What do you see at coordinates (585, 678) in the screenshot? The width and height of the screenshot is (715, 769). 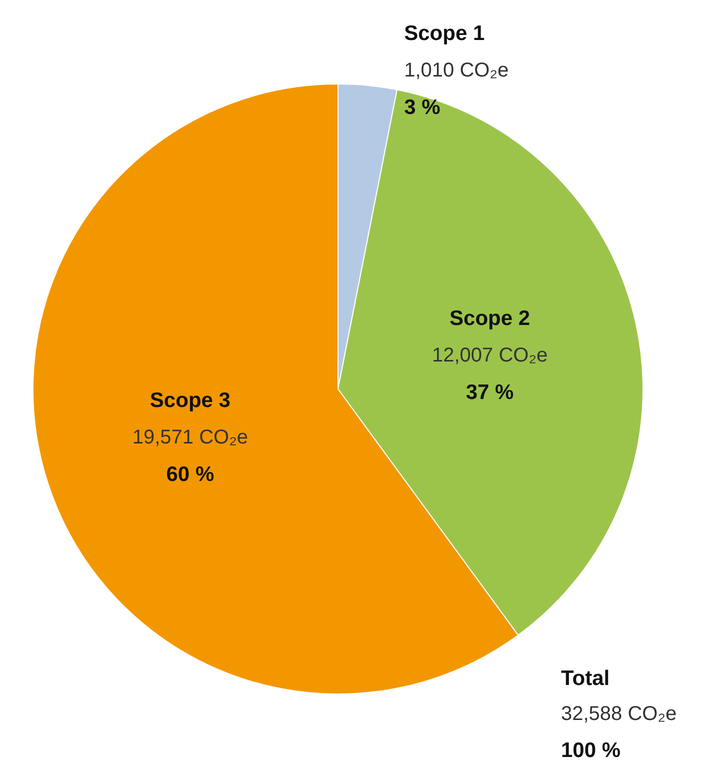 I see `text: Total` at bounding box center [585, 678].